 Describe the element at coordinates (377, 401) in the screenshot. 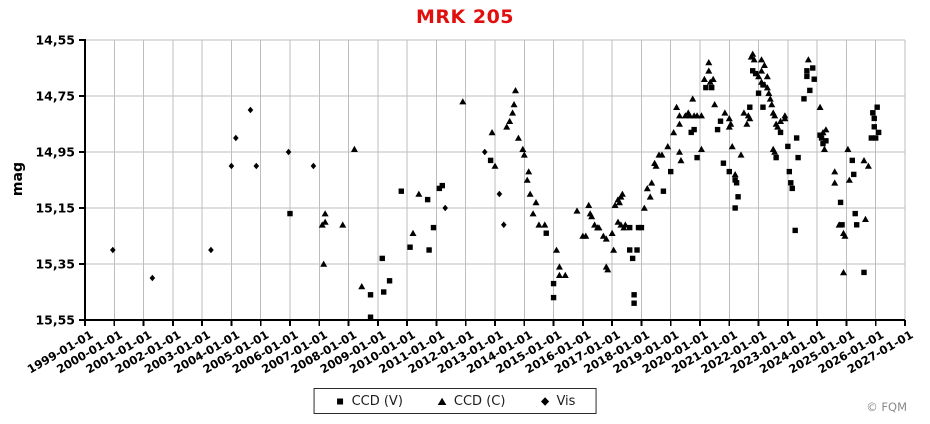

I see `legend-item-label: CCD (V)` at that location.